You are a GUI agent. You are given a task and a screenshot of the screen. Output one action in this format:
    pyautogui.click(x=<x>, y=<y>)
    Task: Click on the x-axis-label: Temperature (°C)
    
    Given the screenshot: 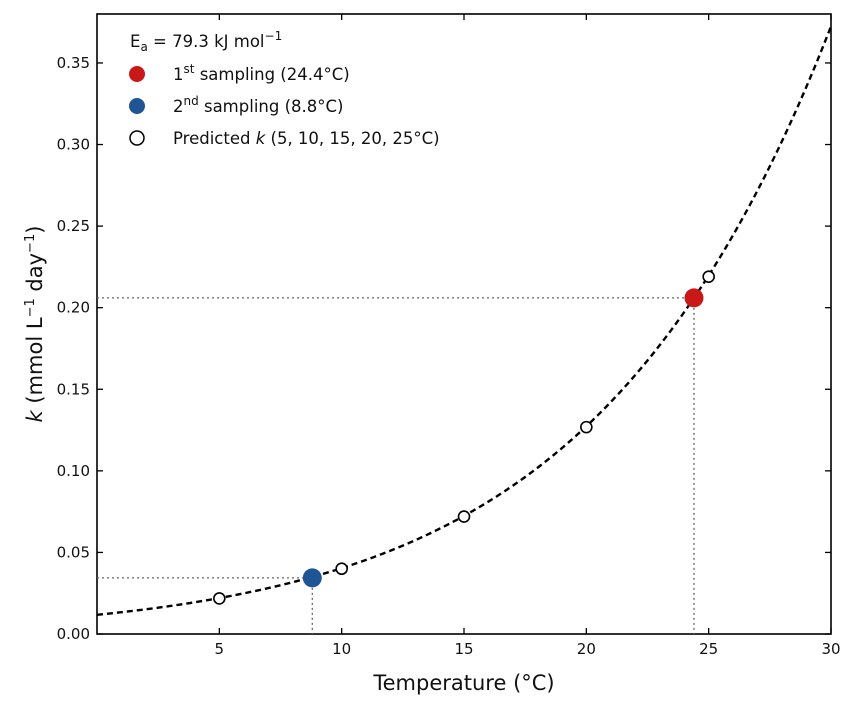 What is the action you would take?
    pyautogui.click(x=463, y=683)
    